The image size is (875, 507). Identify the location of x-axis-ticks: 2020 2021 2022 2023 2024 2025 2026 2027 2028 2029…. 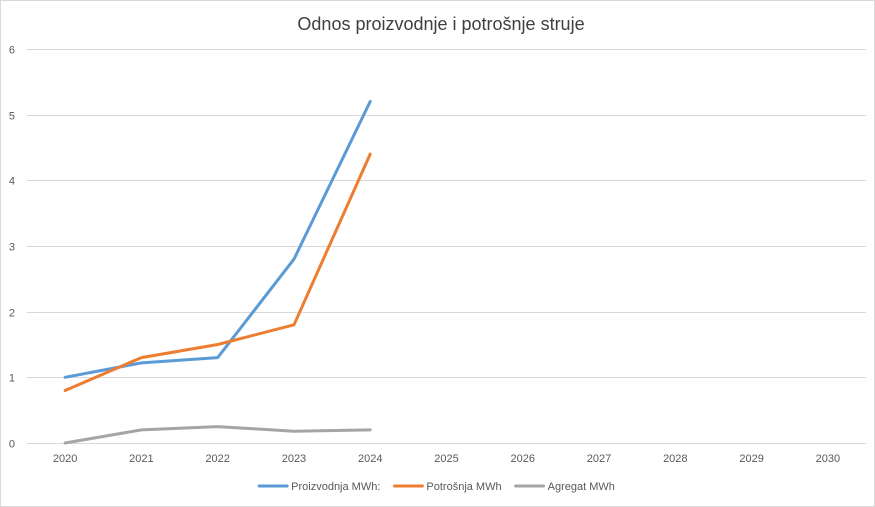
(446, 459).